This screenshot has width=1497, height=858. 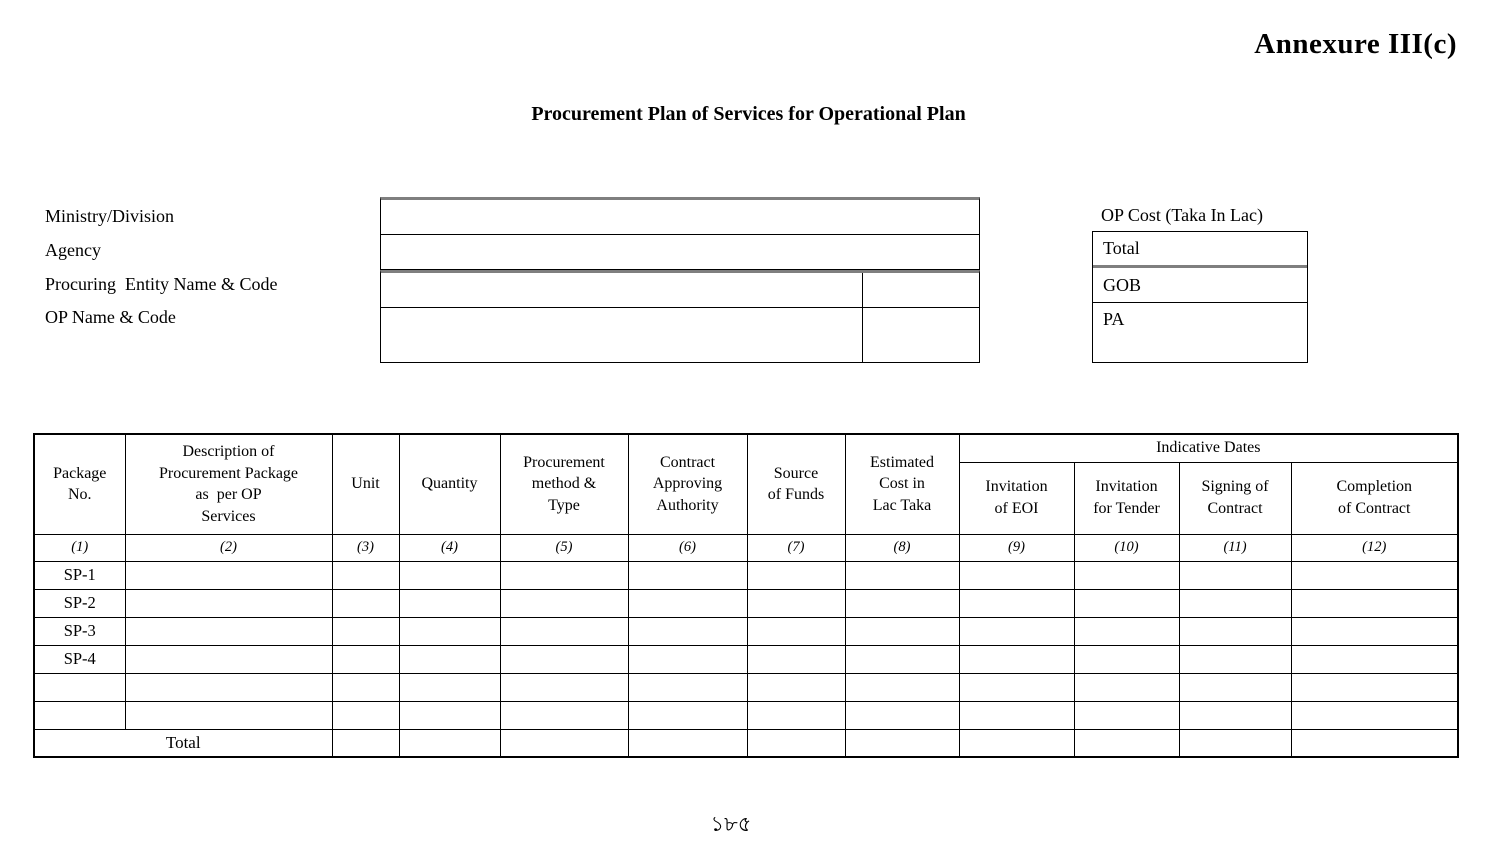 What do you see at coordinates (921, 290) in the screenshot?
I see `procuring-entity-code-field` at bounding box center [921, 290].